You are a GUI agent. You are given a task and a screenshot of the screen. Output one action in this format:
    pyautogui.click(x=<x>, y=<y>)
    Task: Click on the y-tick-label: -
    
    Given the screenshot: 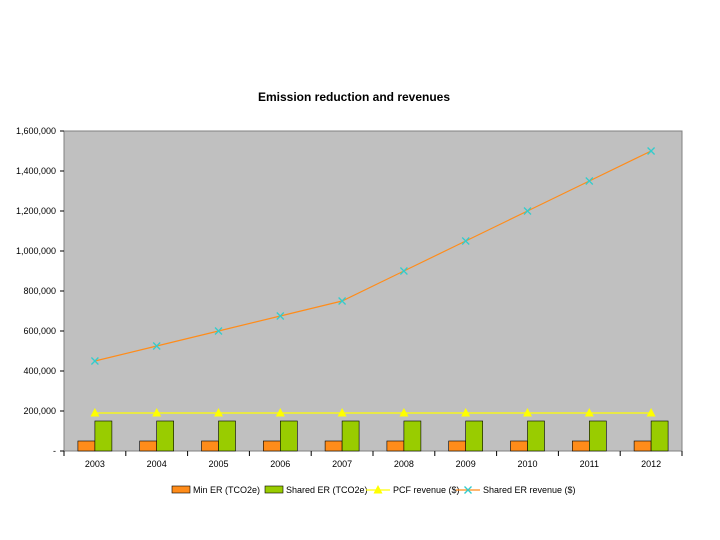 What is the action you would take?
    pyautogui.click(x=54, y=451)
    